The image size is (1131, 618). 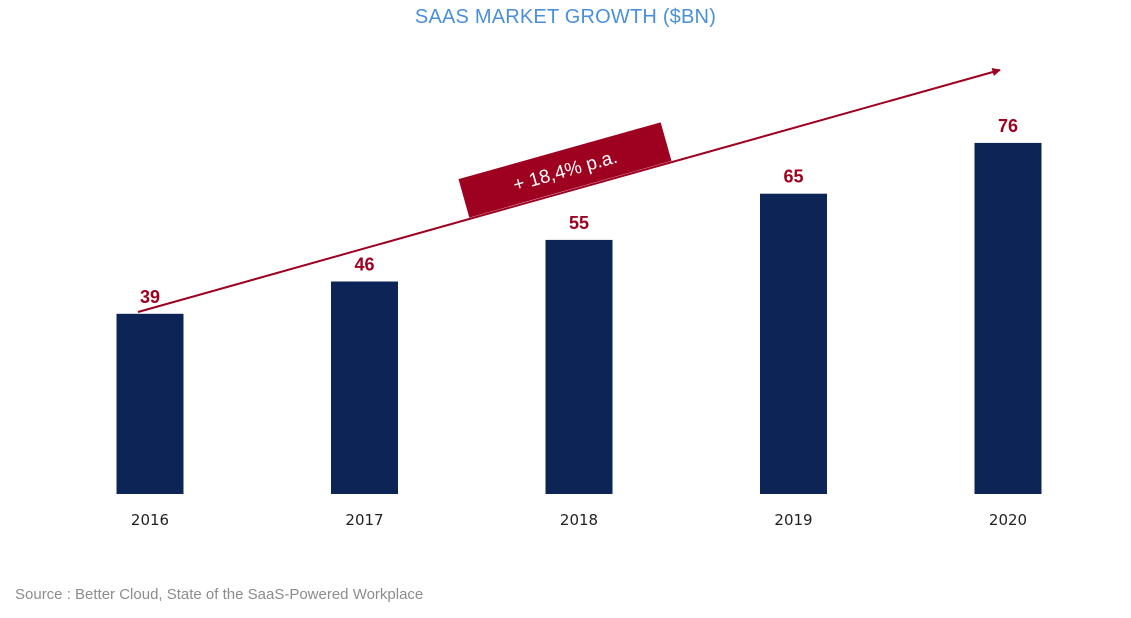 I want to click on x-tick-label-2017: 2017, so click(x=364, y=520).